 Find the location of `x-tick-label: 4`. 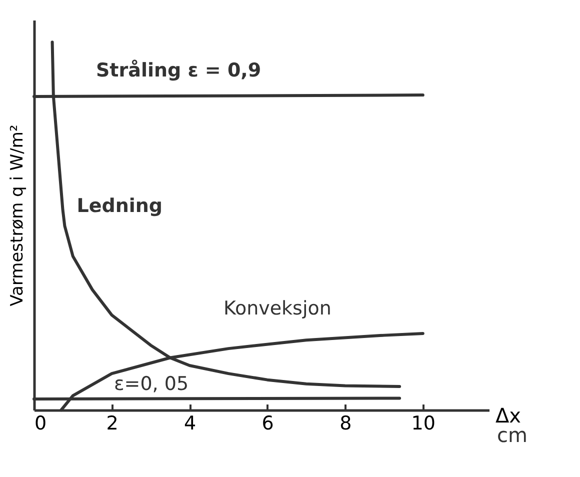

x-tick-label: 4 is located at coordinates (190, 423).